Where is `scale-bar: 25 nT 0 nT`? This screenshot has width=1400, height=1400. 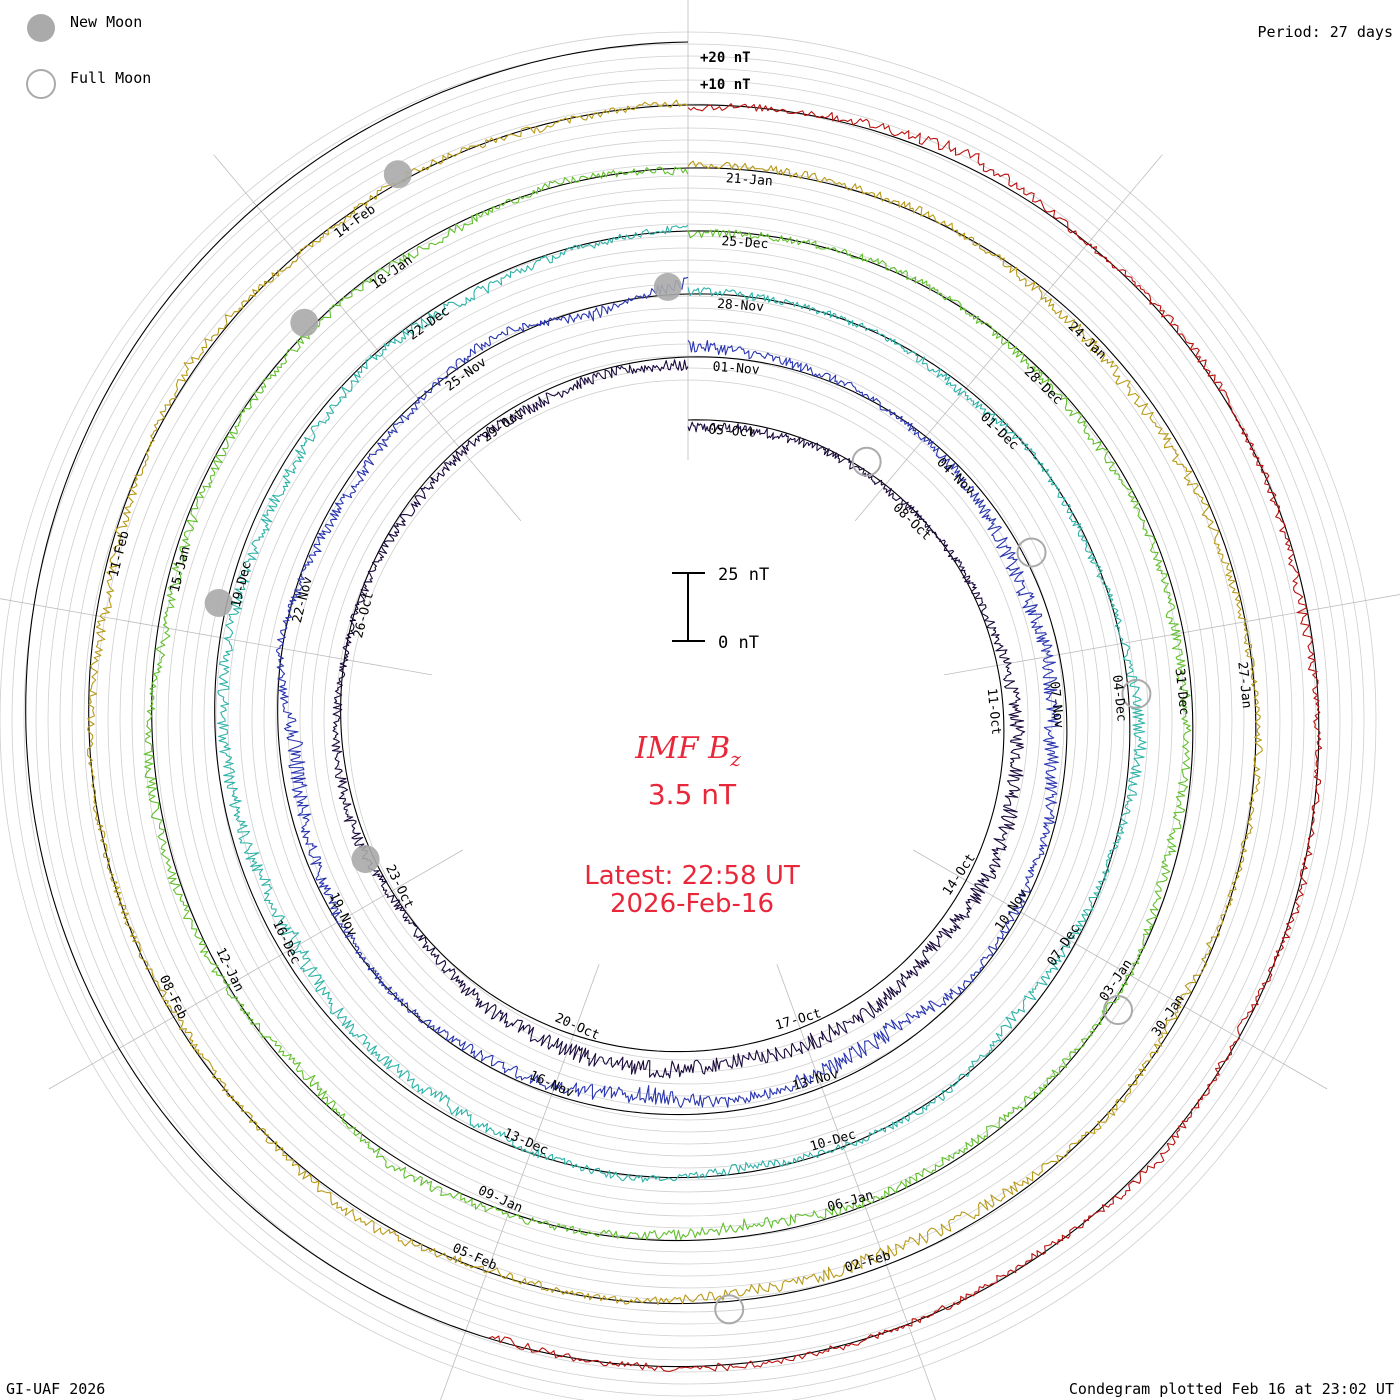 scale-bar: 25 nT 0 nT is located at coordinates (720, 609).